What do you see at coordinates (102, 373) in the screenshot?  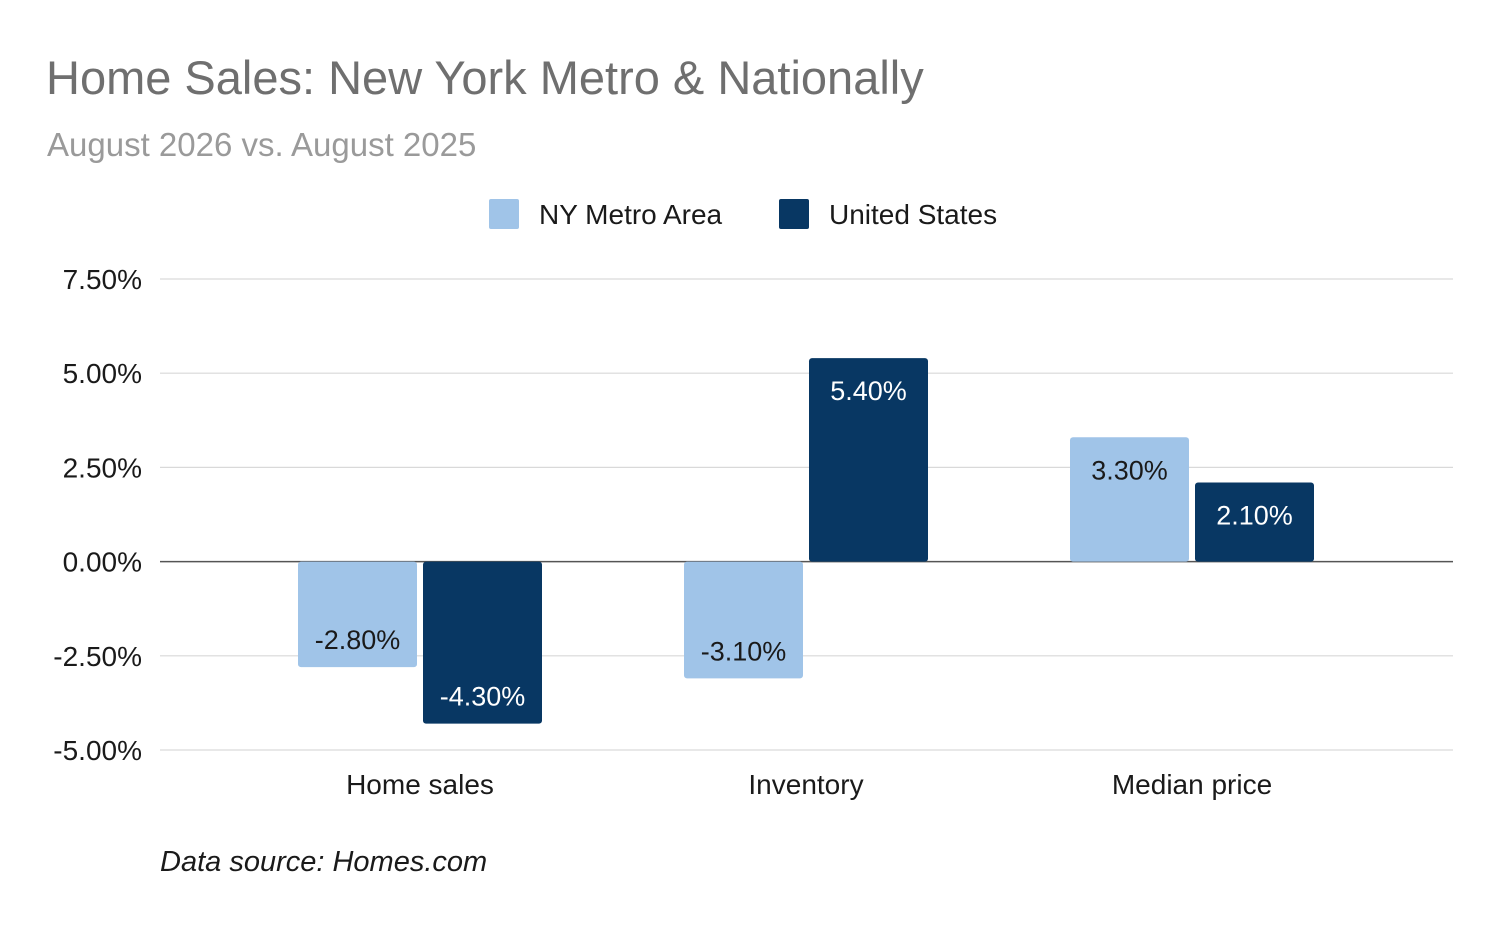 I see `y-tick-label: 5.00%` at bounding box center [102, 373].